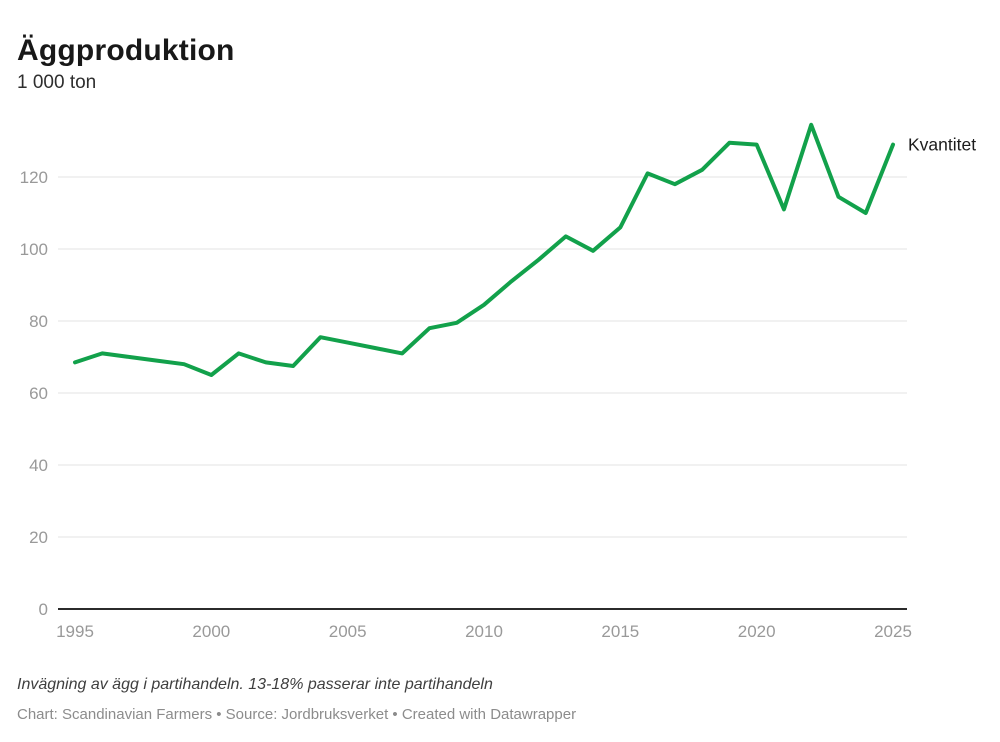 The image size is (1000, 742). What do you see at coordinates (38, 321) in the screenshot?
I see `y-axis-tick-label-80: 80` at bounding box center [38, 321].